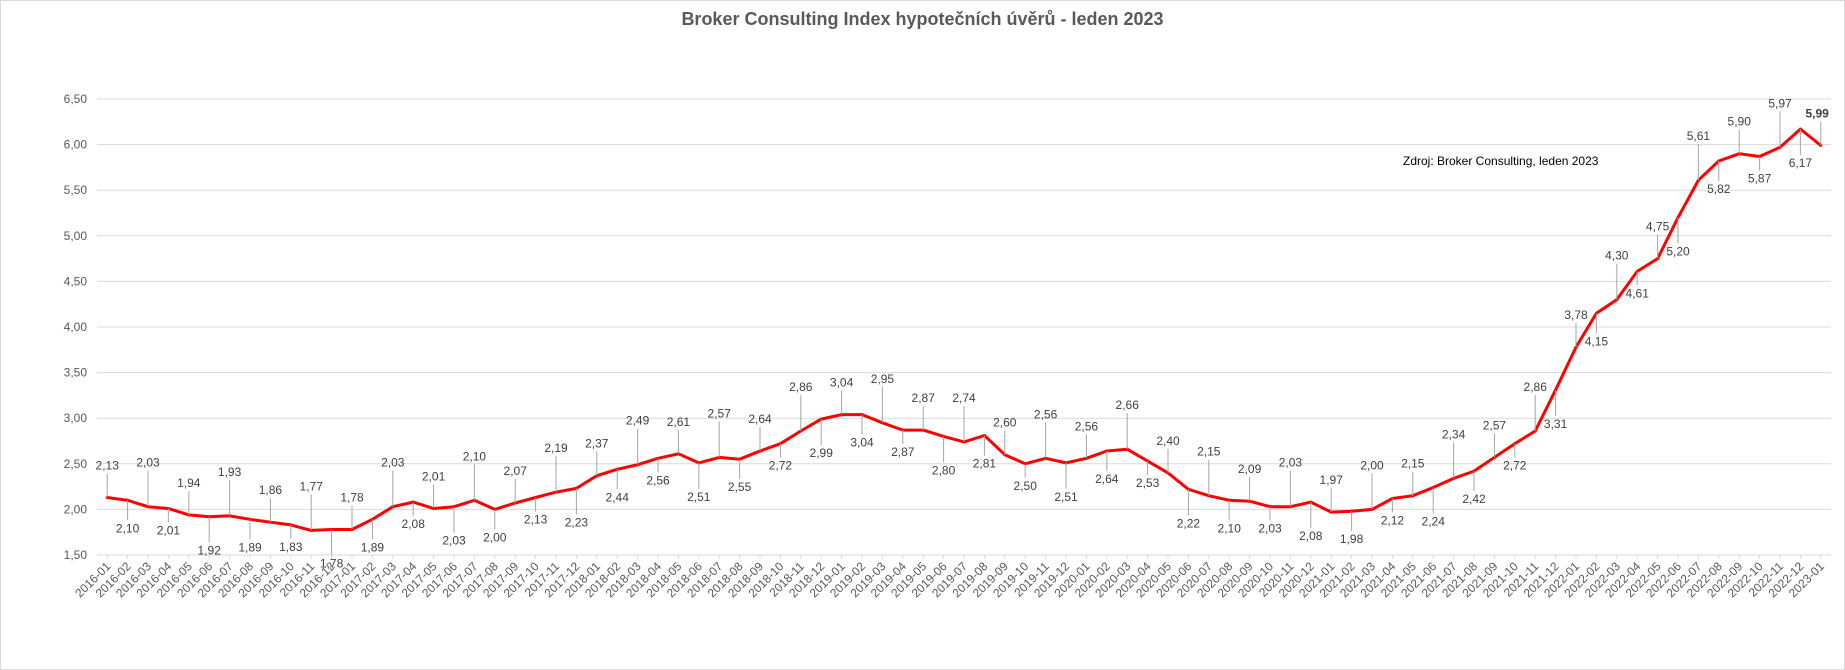 The image size is (1845, 670). What do you see at coordinates (556, 448) in the screenshot?
I see `data-label: 2,19` at bounding box center [556, 448].